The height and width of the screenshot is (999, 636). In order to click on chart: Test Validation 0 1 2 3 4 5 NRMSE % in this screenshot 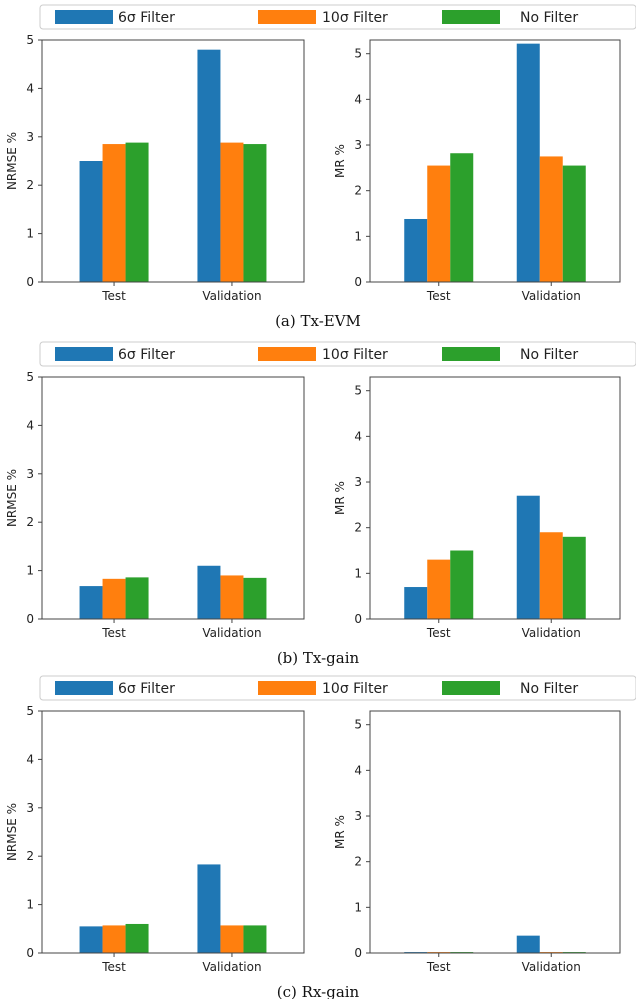, I will do `click(155, 168)`.